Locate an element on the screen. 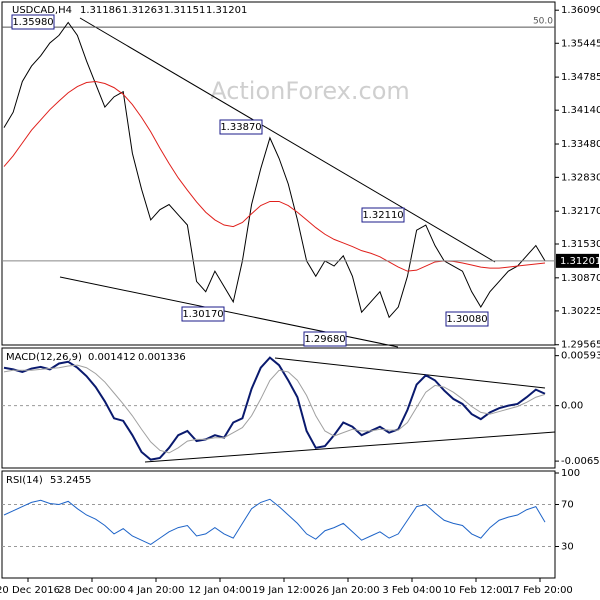 This screenshot has height=600, width=600. watermark: ActionForex.com is located at coordinates (310, 91).